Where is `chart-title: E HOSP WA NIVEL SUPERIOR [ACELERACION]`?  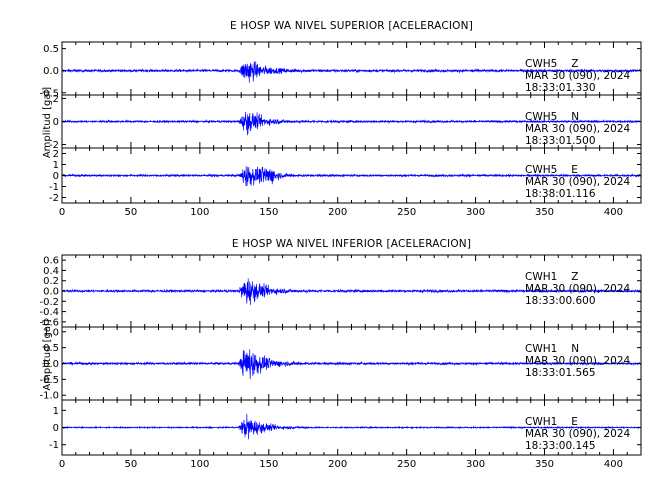
chart-title: E HOSP WA NIVEL SUPERIOR [ACELERACION] is located at coordinates (351, 26).